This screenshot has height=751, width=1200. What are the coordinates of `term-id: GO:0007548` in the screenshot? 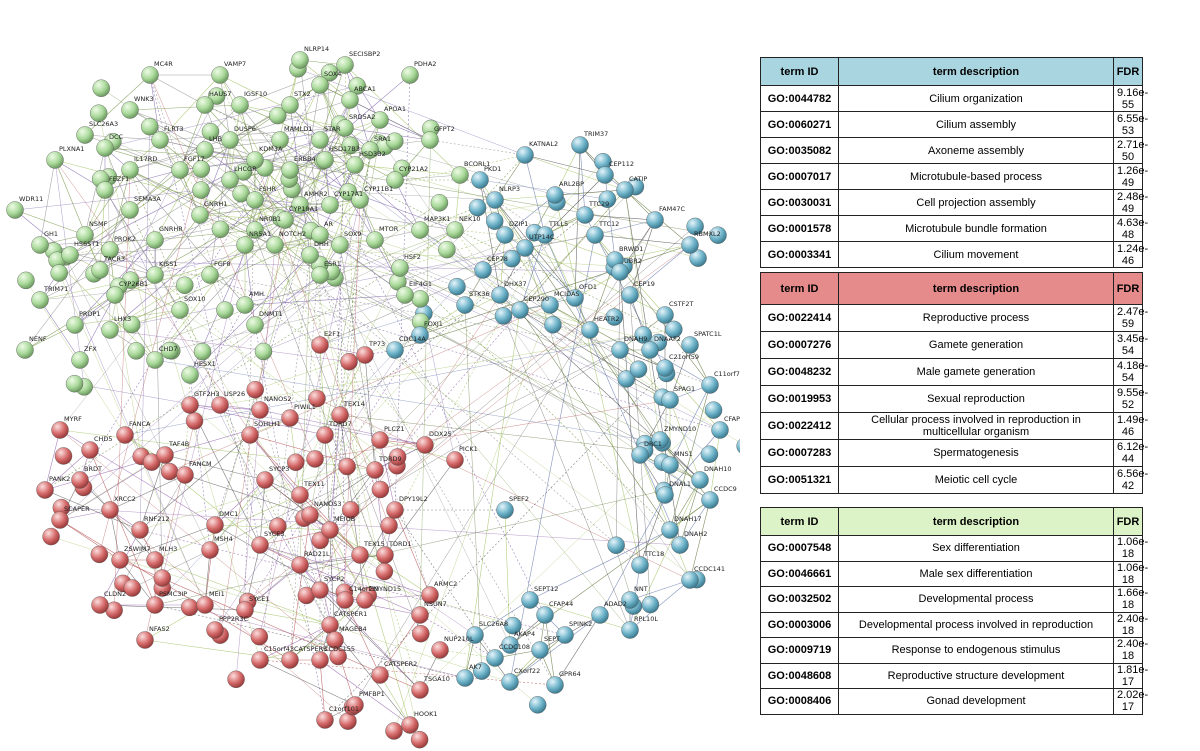 It's located at (799, 548).